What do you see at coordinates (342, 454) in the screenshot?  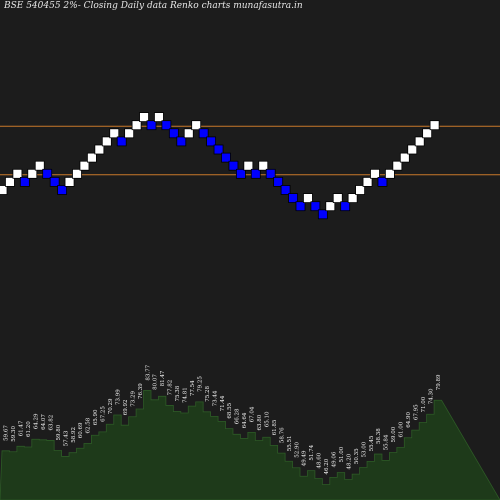 I see `value-label-45: 51.00` at bounding box center [342, 454].